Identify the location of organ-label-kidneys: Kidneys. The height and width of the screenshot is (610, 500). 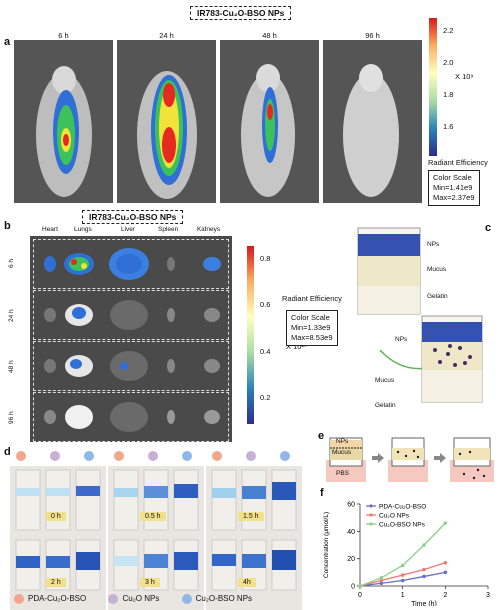
(209, 229).